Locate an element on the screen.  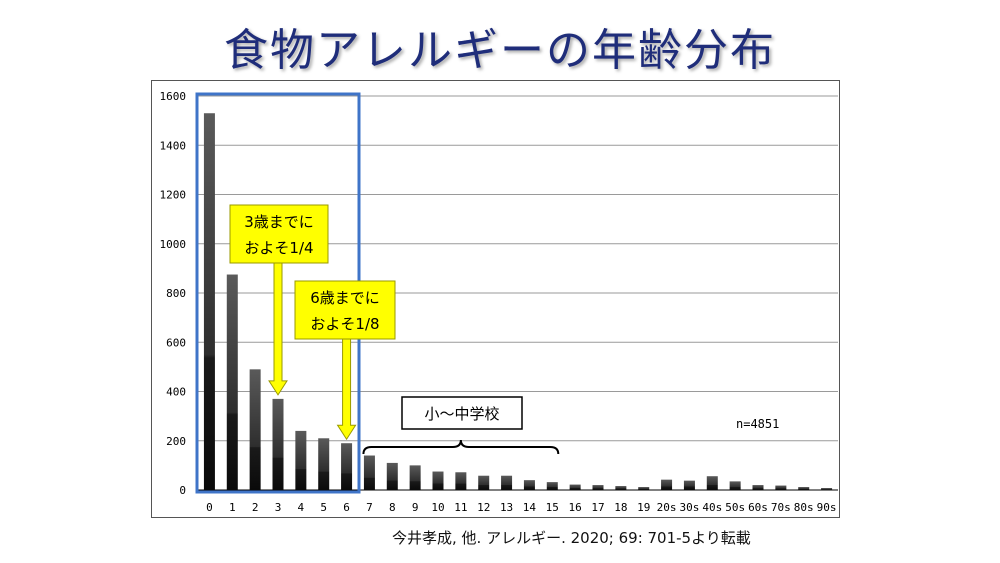
callout-age3-box is located at coordinates (279, 234).